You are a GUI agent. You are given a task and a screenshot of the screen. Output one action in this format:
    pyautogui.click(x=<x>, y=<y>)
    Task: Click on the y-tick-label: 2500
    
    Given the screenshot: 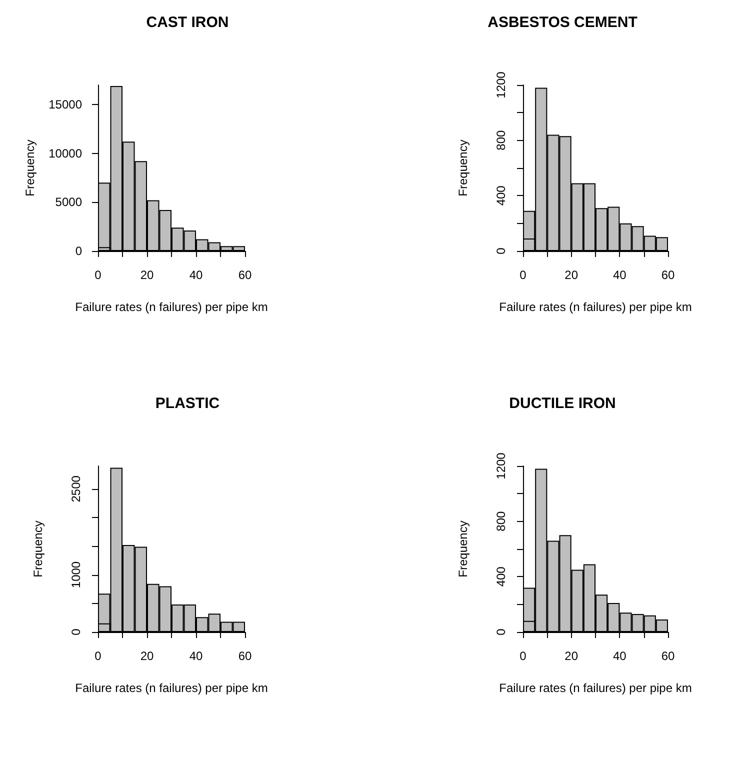 What is the action you would take?
    pyautogui.click(x=76, y=488)
    